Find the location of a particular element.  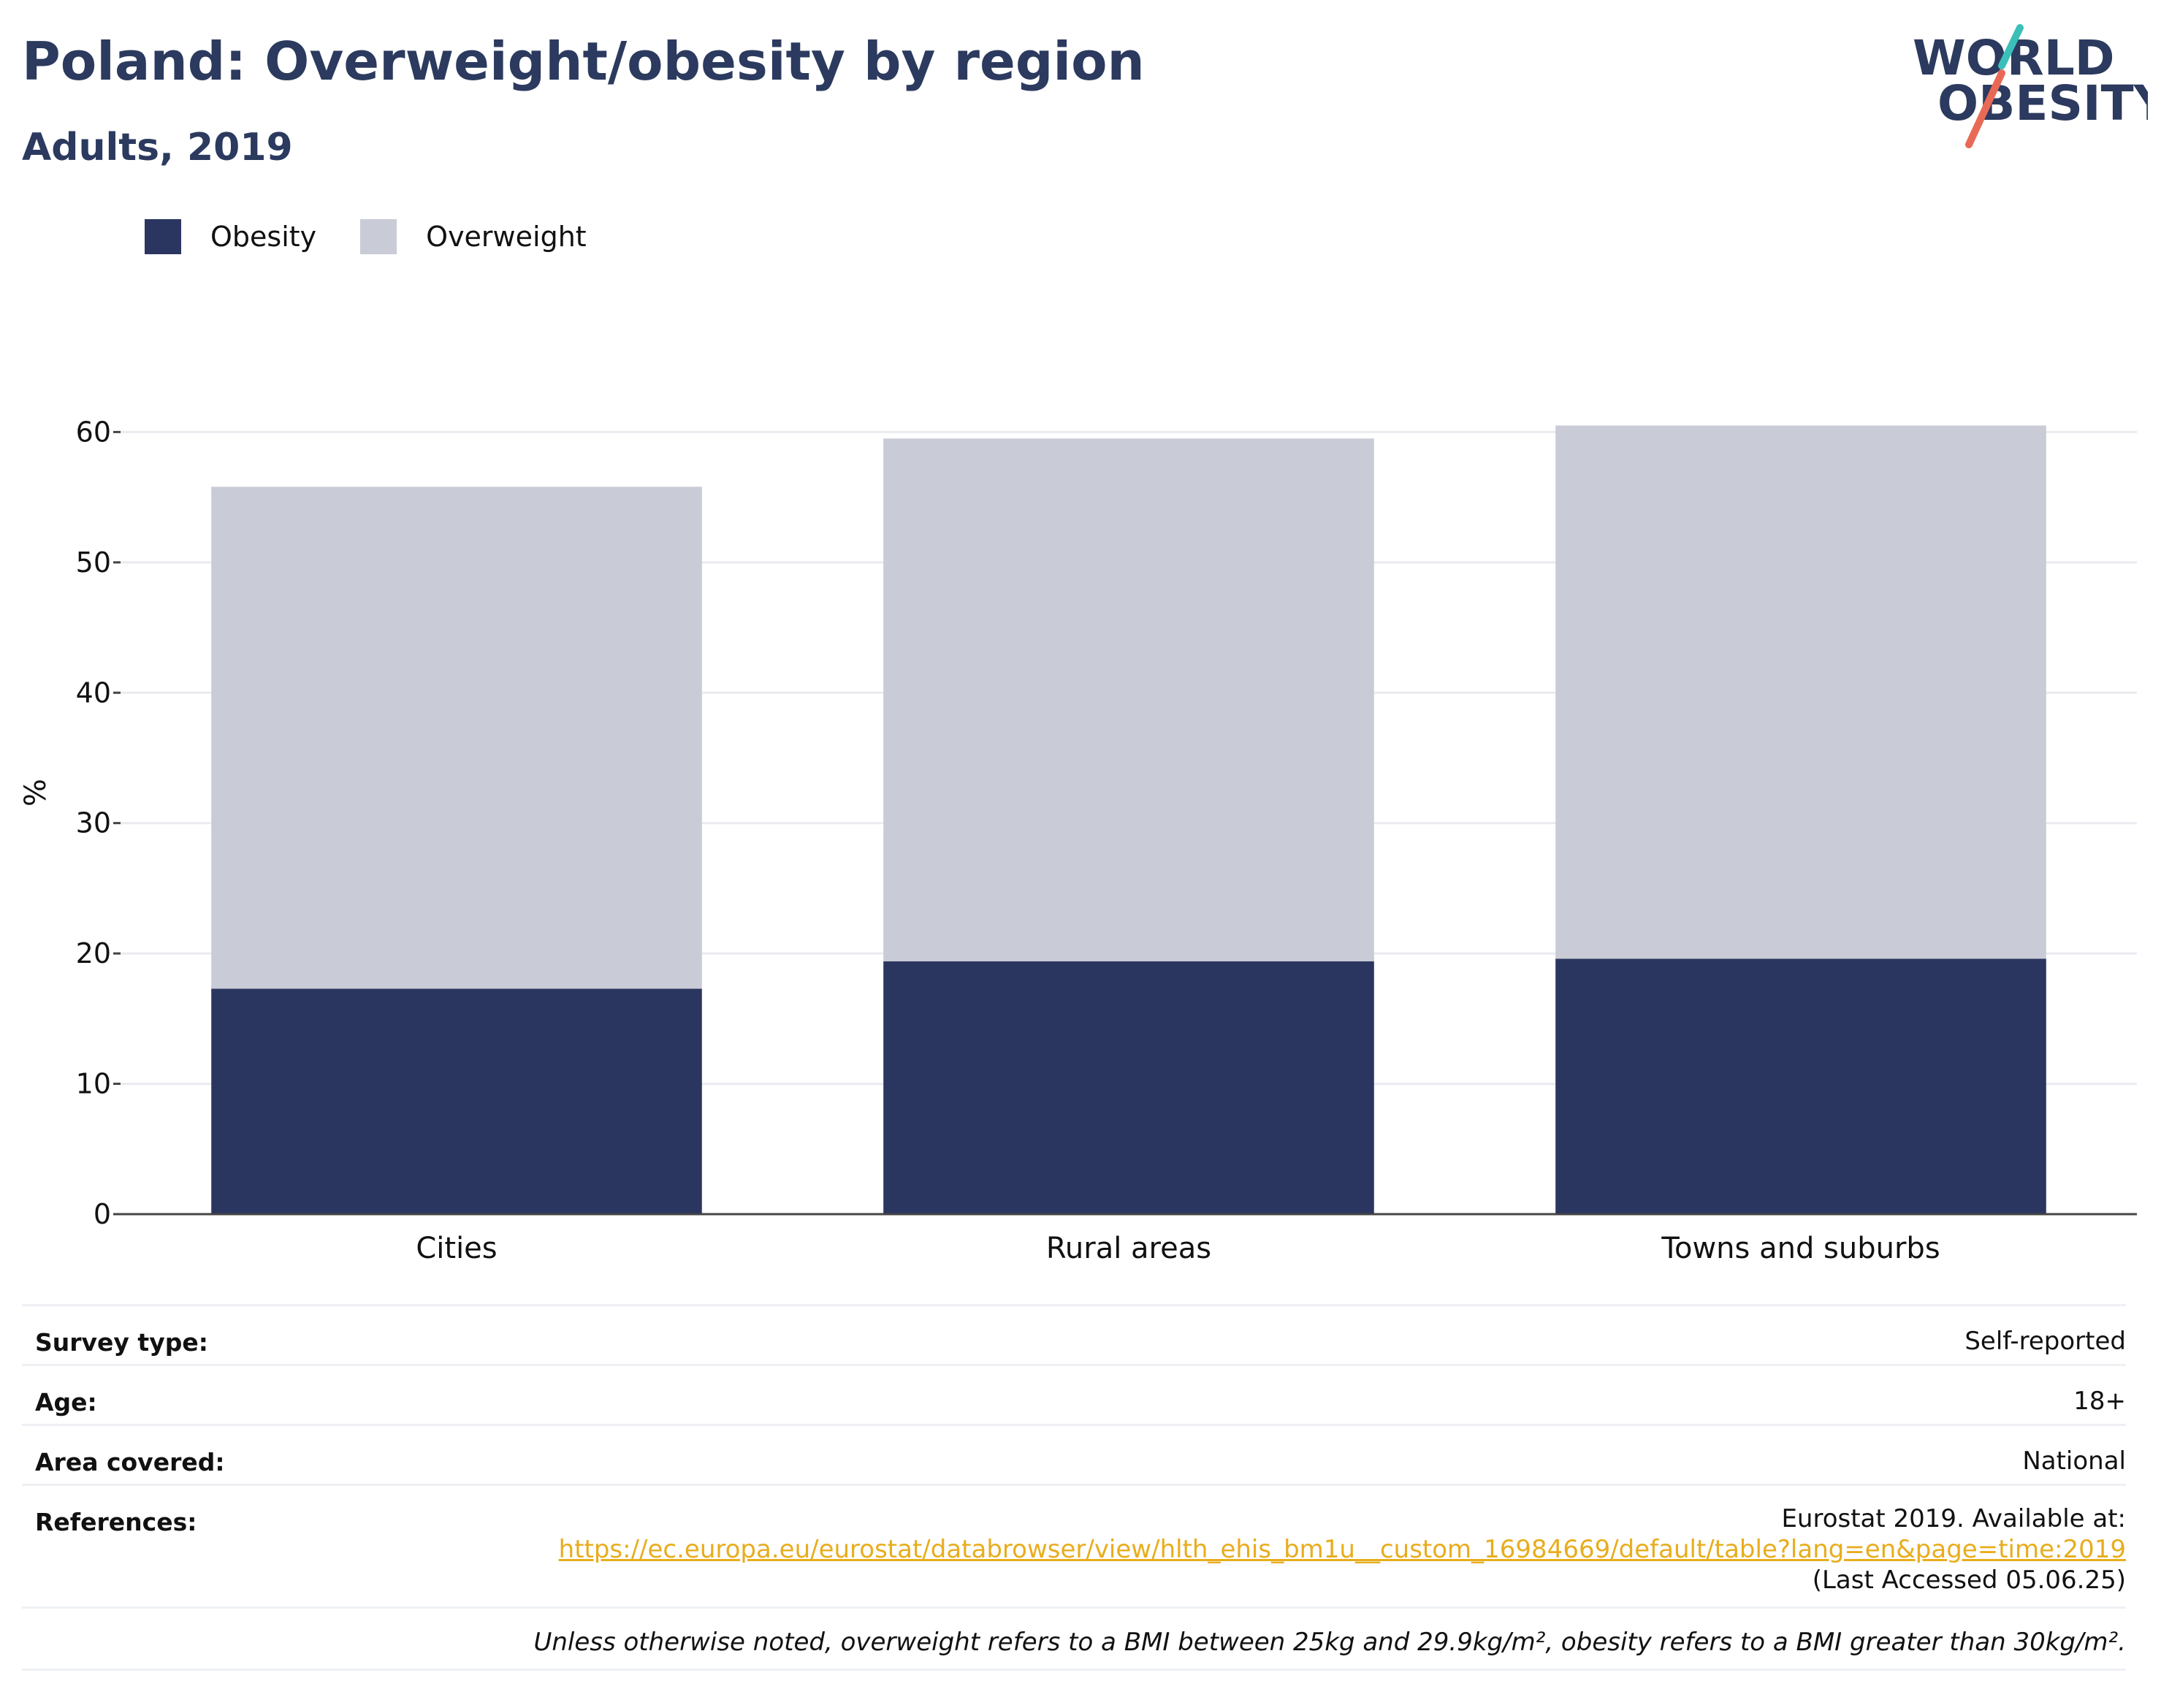

x-tick-label: Rural areas is located at coordinates (1128, 1248).